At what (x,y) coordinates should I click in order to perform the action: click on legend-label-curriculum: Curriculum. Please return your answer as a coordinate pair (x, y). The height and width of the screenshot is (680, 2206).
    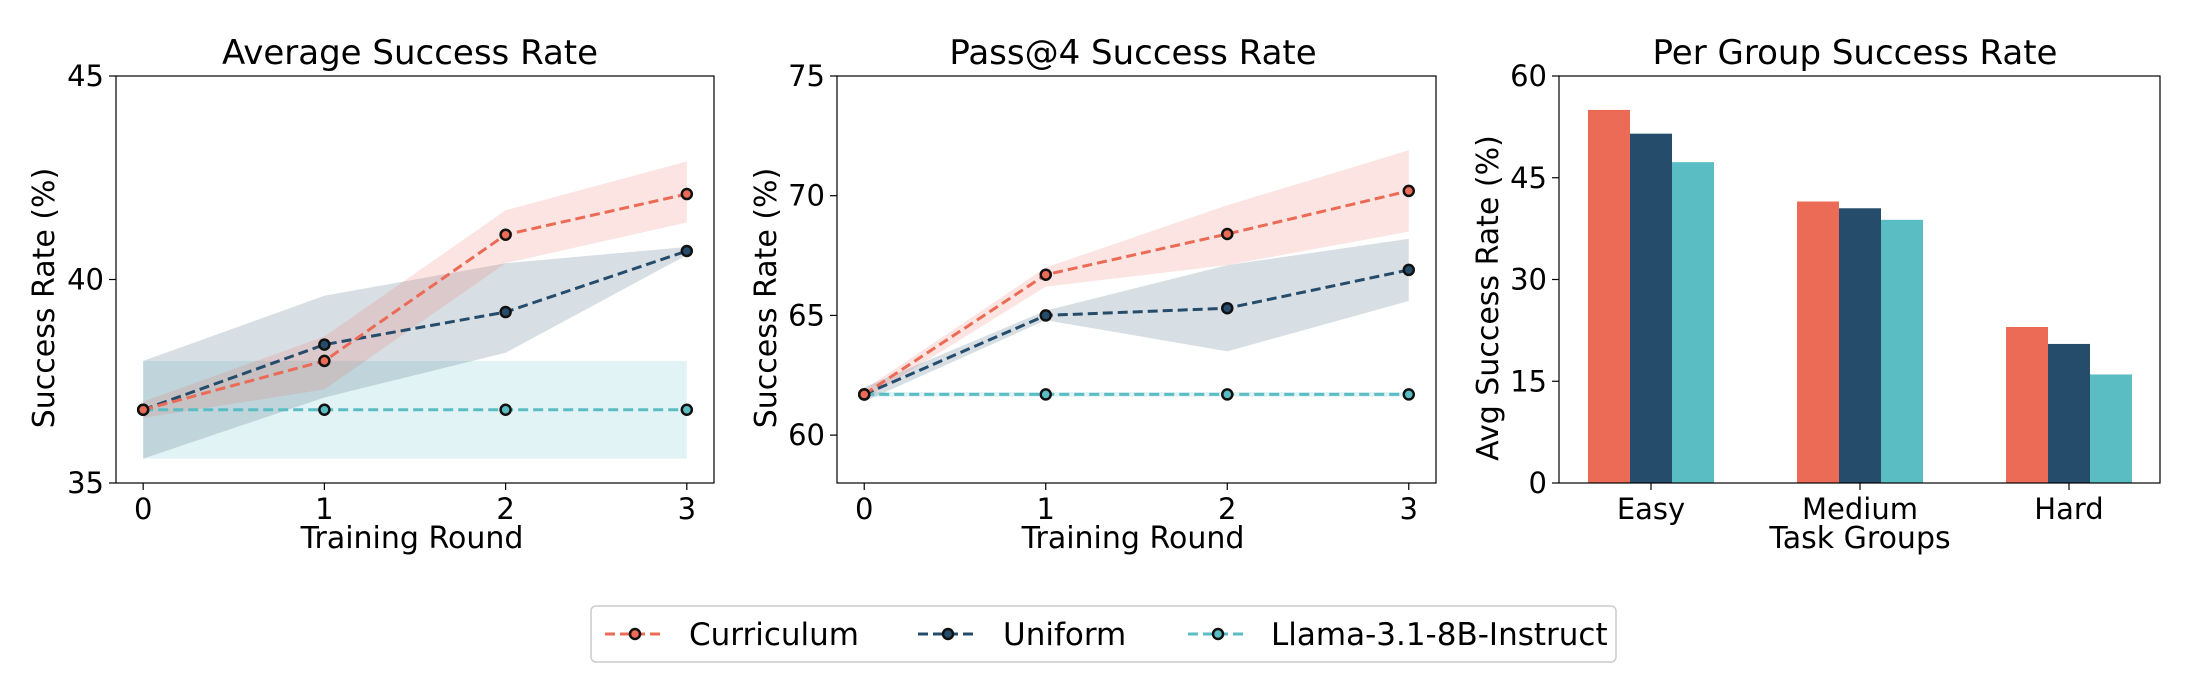
    Looking at the image, I should click on (774, 635).